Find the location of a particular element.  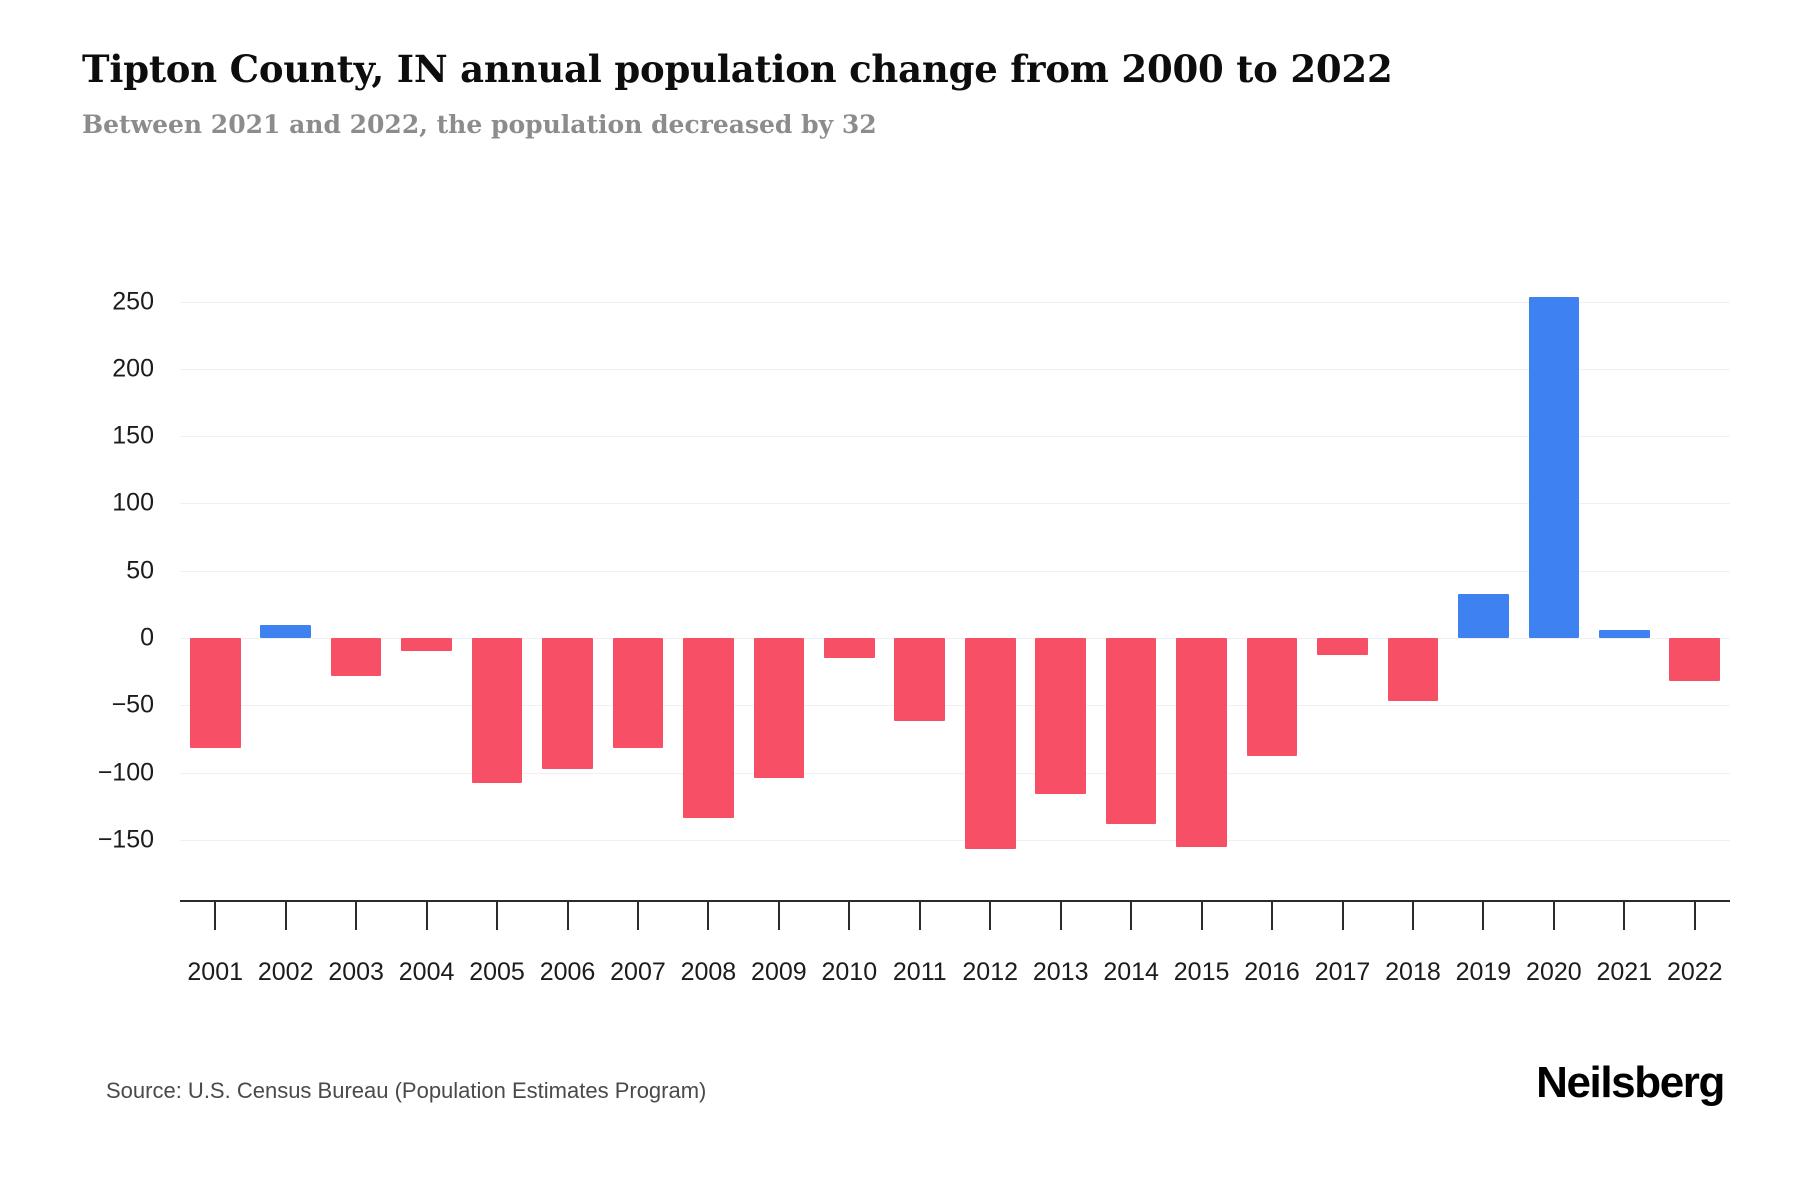

x-axis-tick-label: 2015 is located at coordinates (1201, 972).